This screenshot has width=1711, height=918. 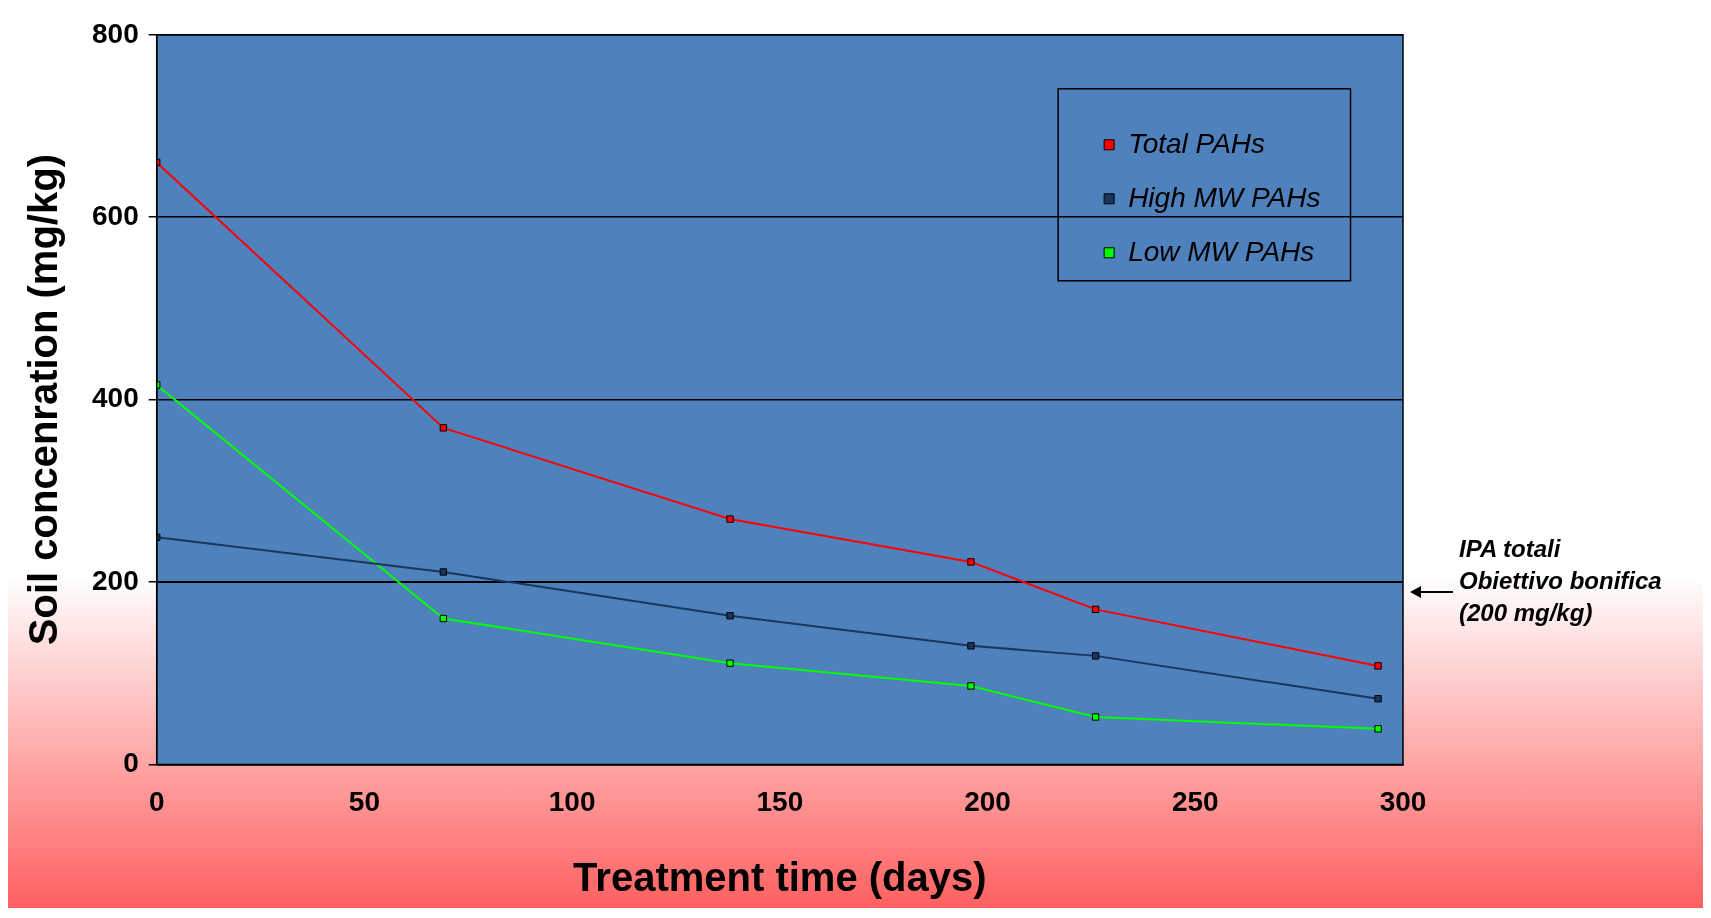 I want to click on x-tick-label: 200, so click(x=987, y=801).